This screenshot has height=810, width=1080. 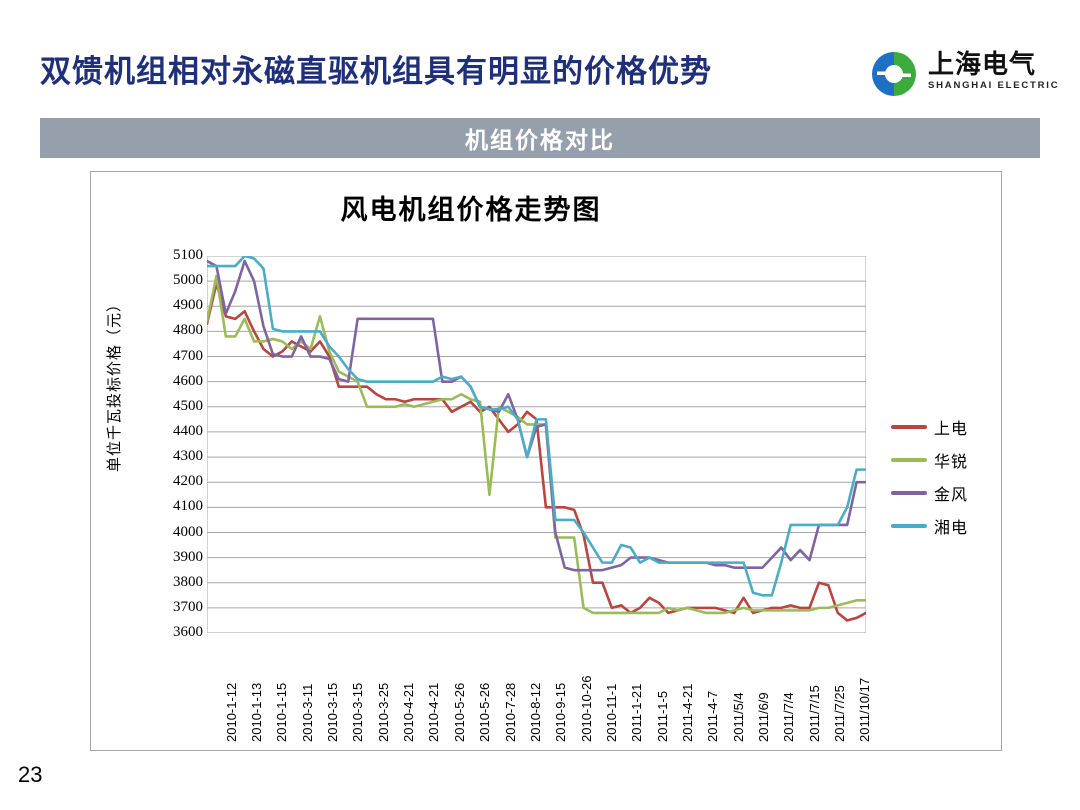 I want to click on y-axis-tick-label: 3900, so click(x=188, y=556).